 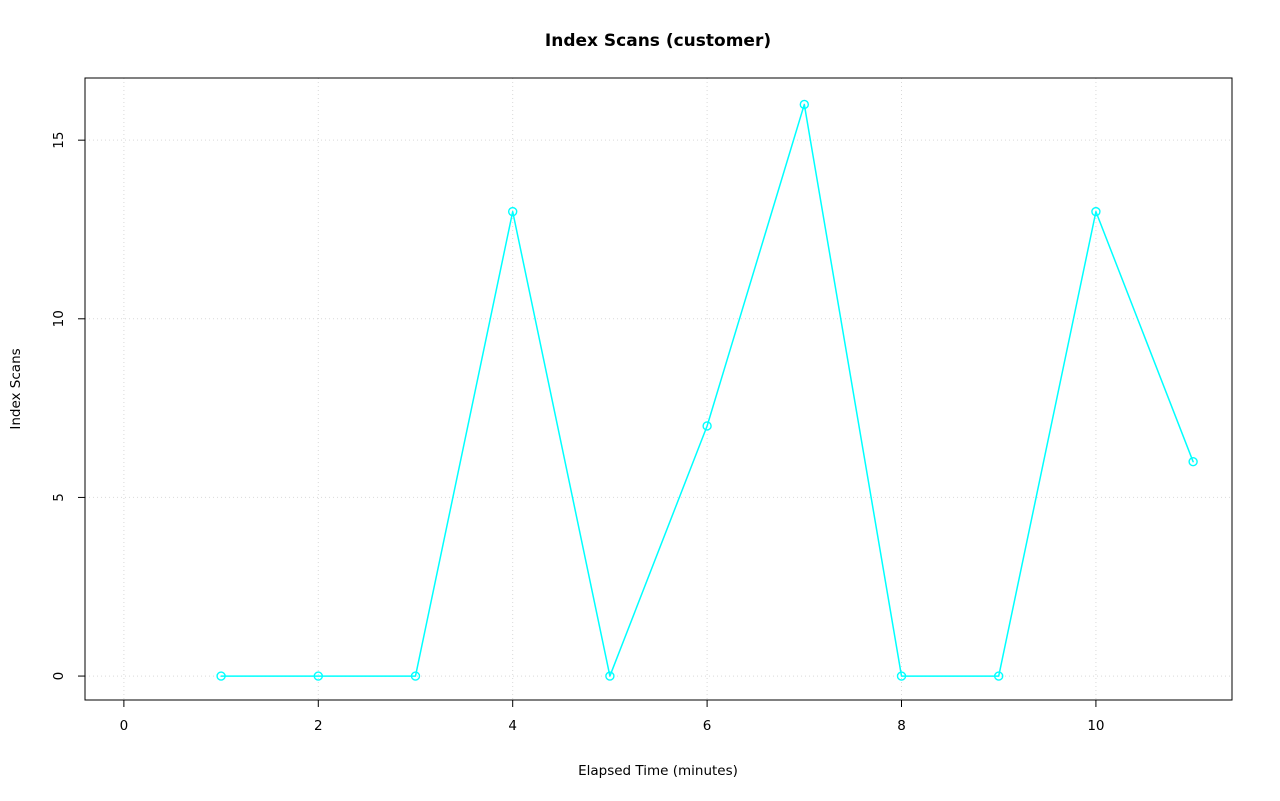 What do you see at coordinates (59, 140) in the screenshot?
I see `y-tick-label: 15` at bounding box center [59, 140].